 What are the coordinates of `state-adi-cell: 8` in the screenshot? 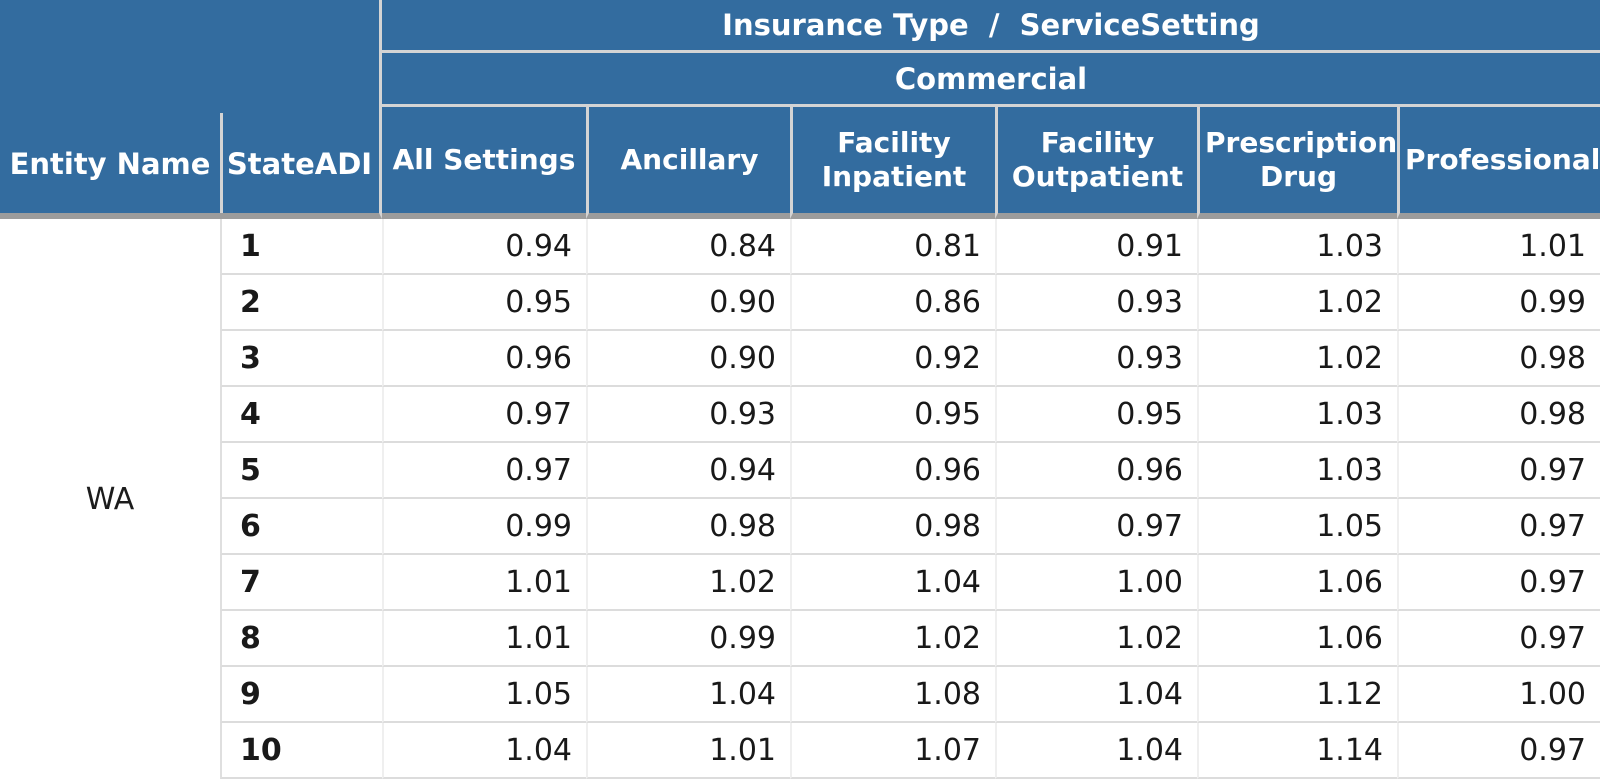 It's located at (301, 639).